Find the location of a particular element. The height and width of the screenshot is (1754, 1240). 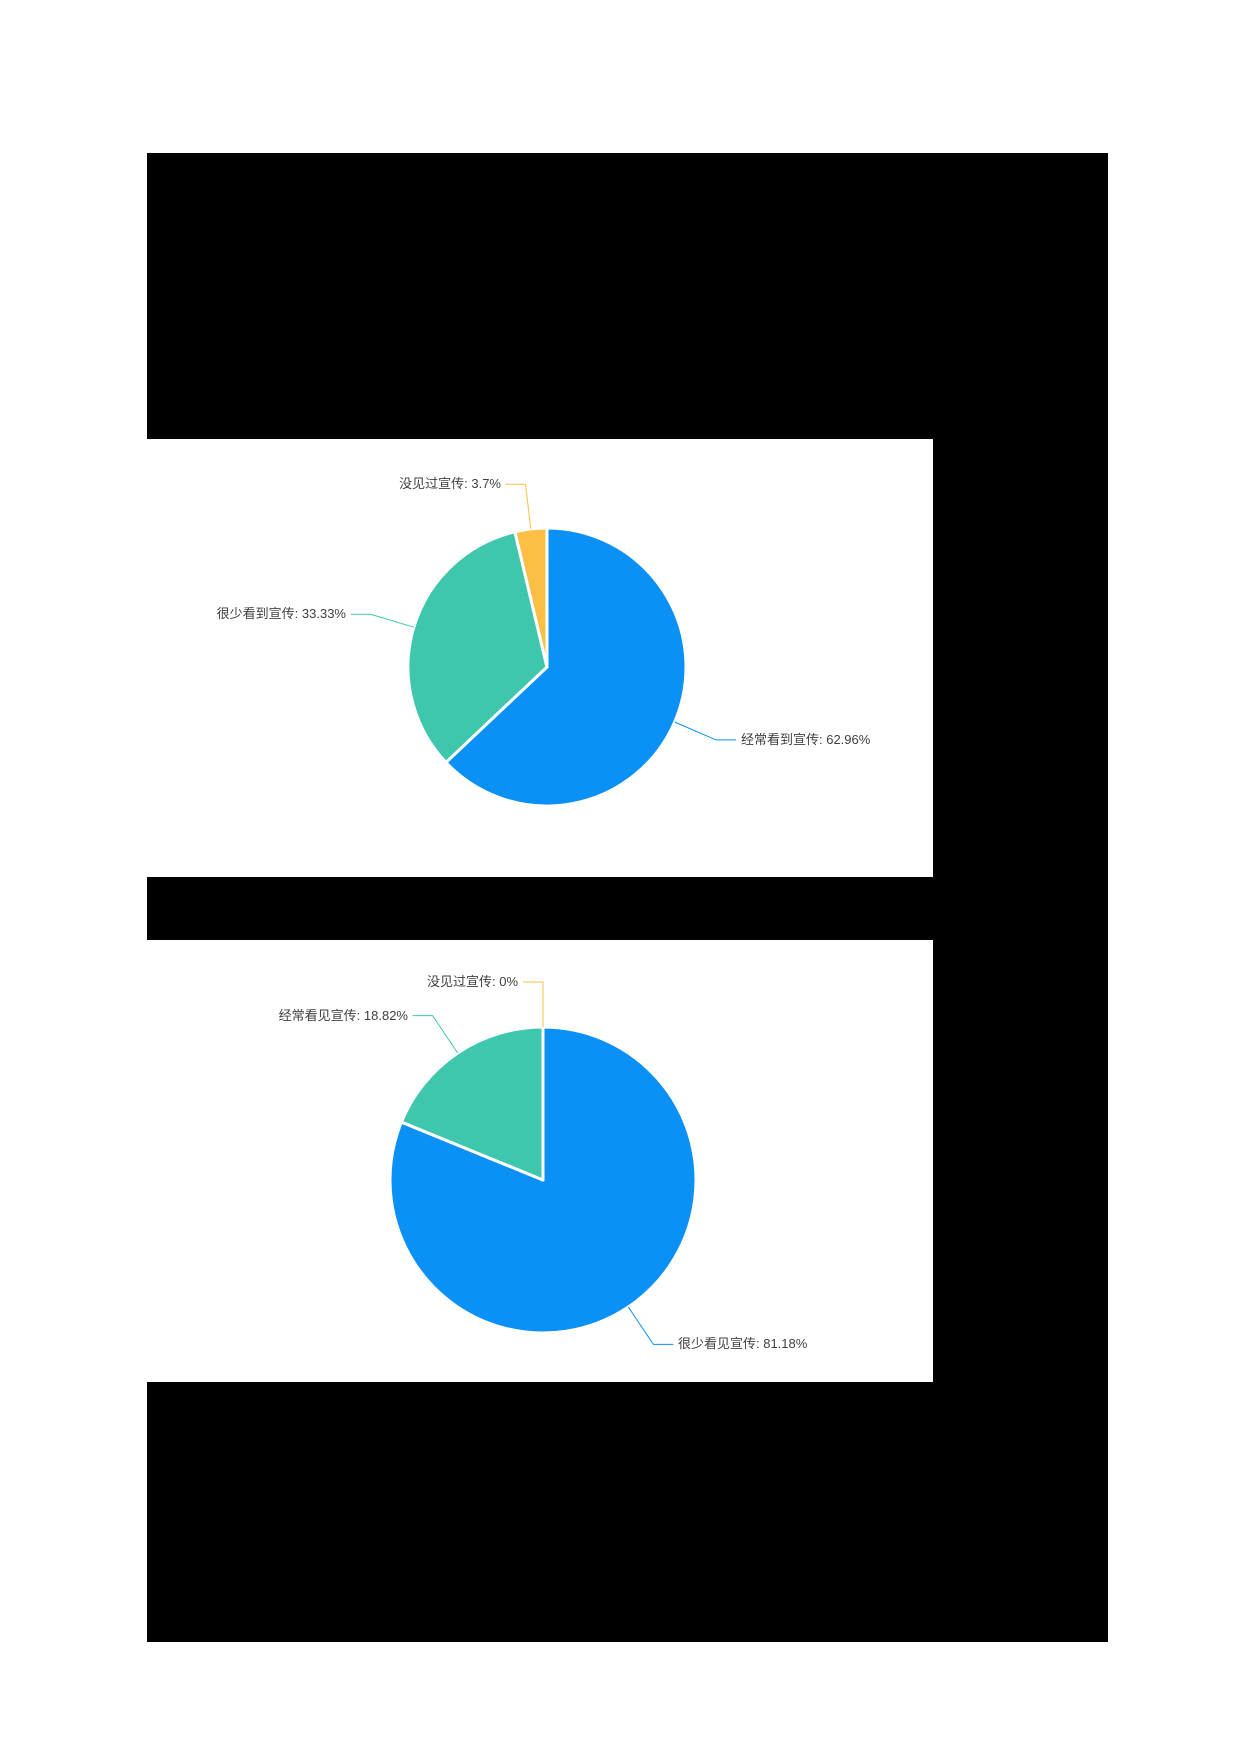

pie-label: 经常看见宣传: 18.82% is located at coordinates (343, 1015).